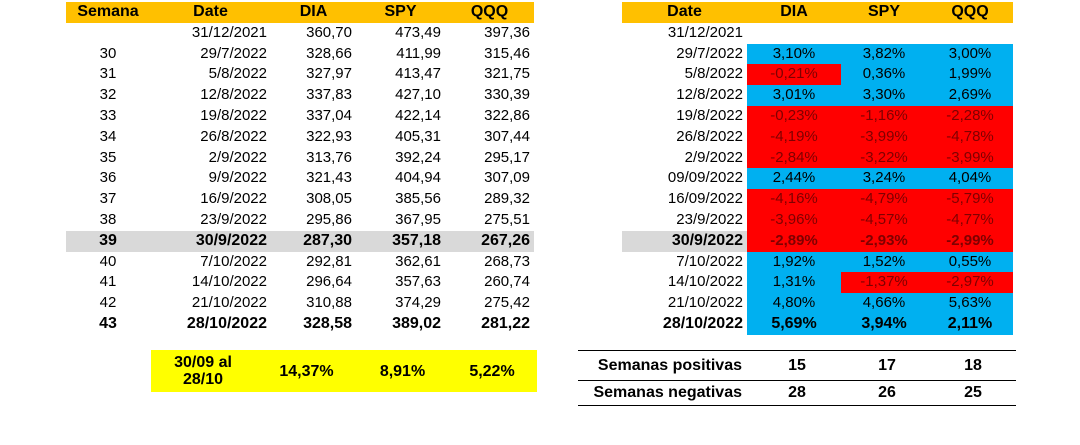  What do you see at coordinates (507, 178) in the screenshot?
I see `cell-qqq: 307,09` at bounding box center [507, 178].